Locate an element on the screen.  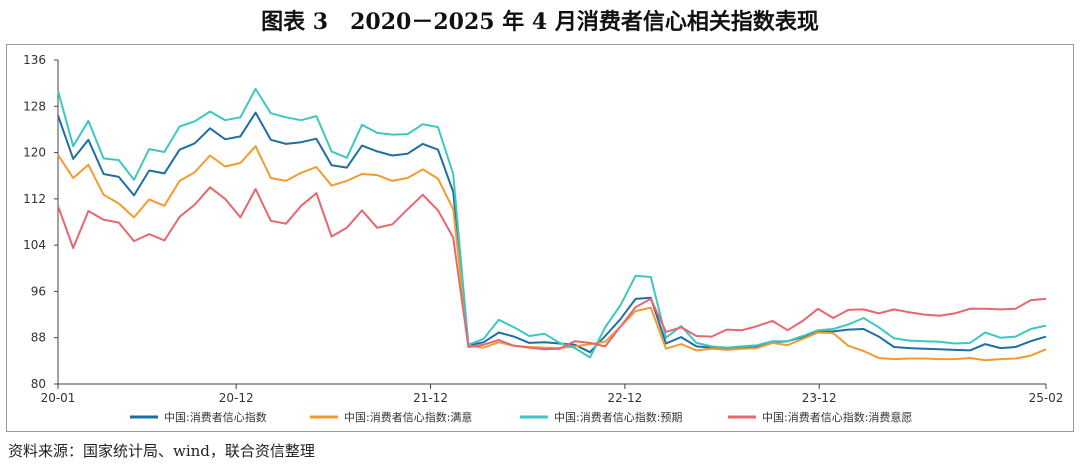
x-tick-label: 21-12 is located at coordinates (430, 398).